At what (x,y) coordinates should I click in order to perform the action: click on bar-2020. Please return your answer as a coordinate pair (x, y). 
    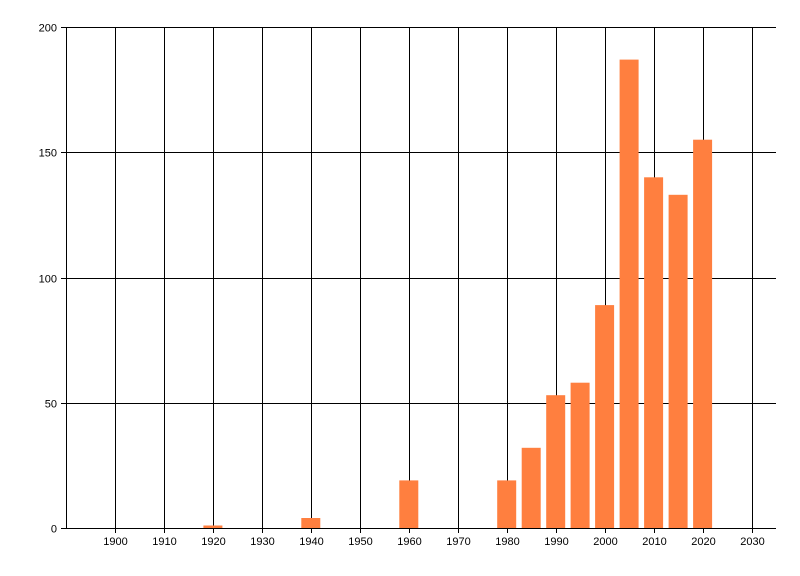
    Looking at the image, I should click on (703, 333).